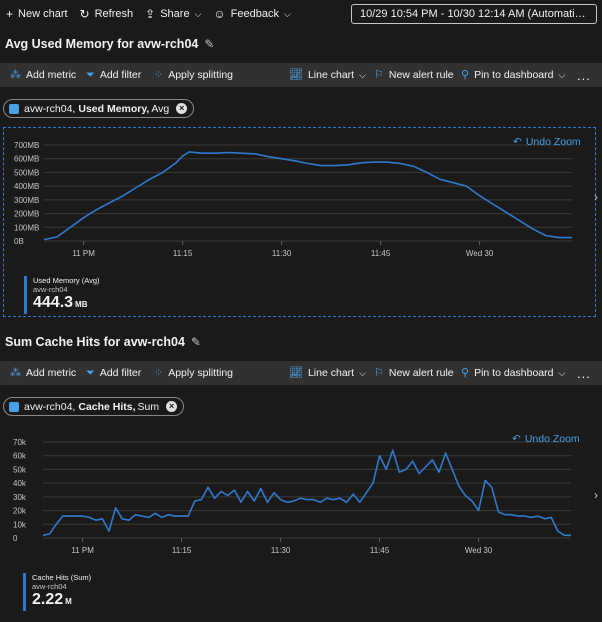  I want to click on pill-metric: Cache Hits,, so click(107, 406).